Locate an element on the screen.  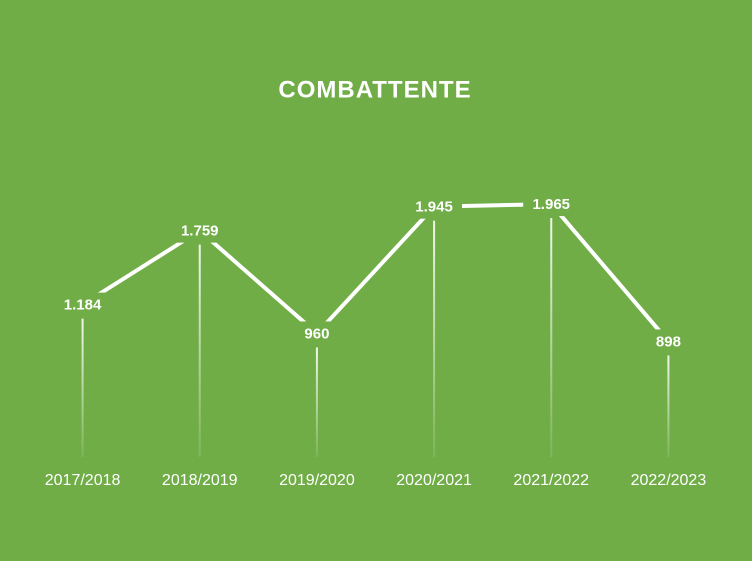
value-label: 1.184 is located at coordinates (83, 305).